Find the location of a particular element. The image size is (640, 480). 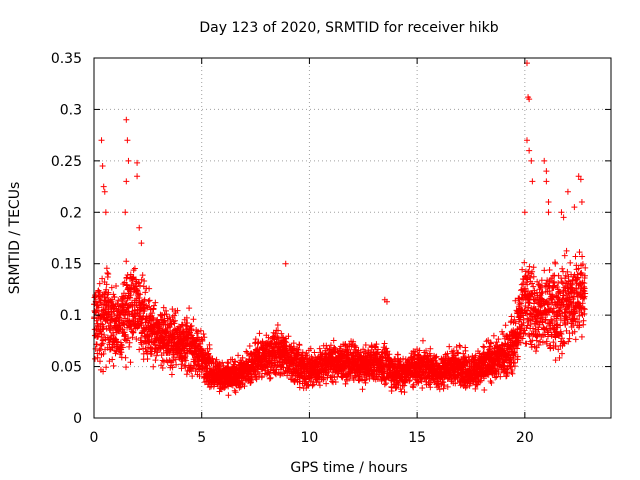

x-axis-label: GPS time / hours is located at coordinates (348, 468).